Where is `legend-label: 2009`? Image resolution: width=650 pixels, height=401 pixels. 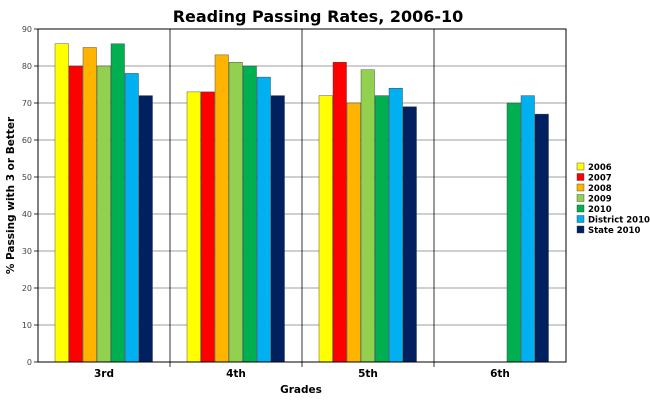 legend-label: 2009 is located at coordinates (600, 200).